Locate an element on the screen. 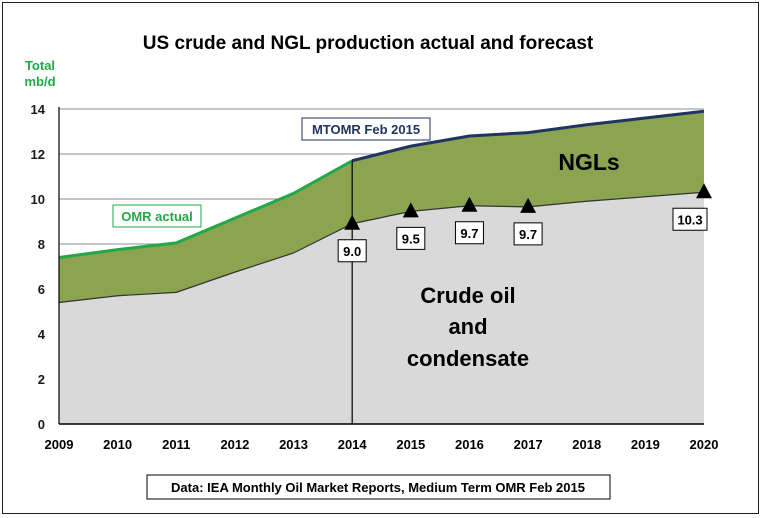  marker-2016 is located at coordinates (469, 204).